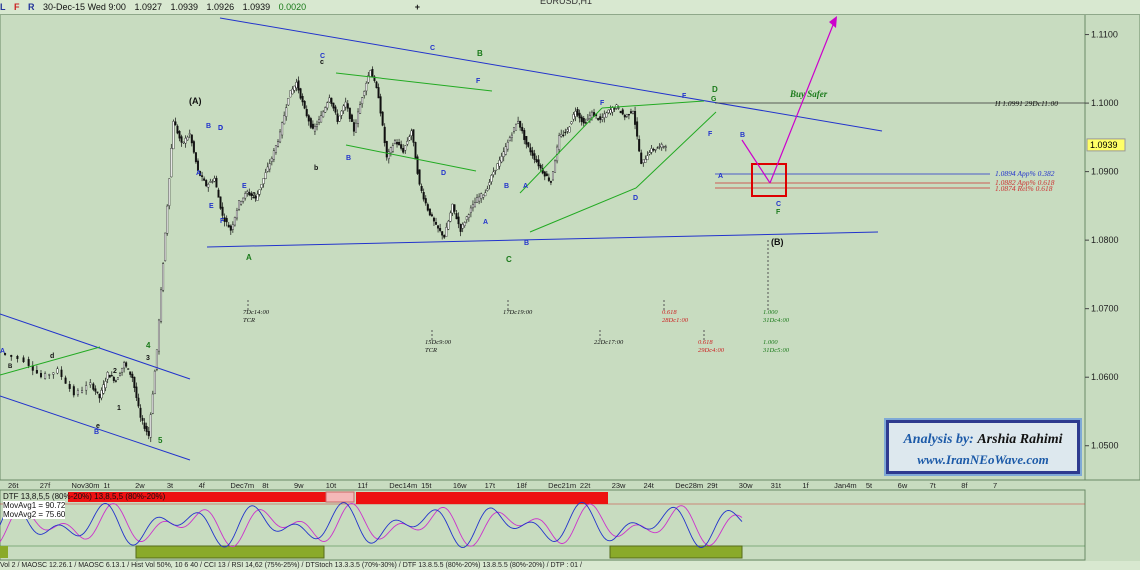  I want to click on wave-label: A, so click(485, 222).